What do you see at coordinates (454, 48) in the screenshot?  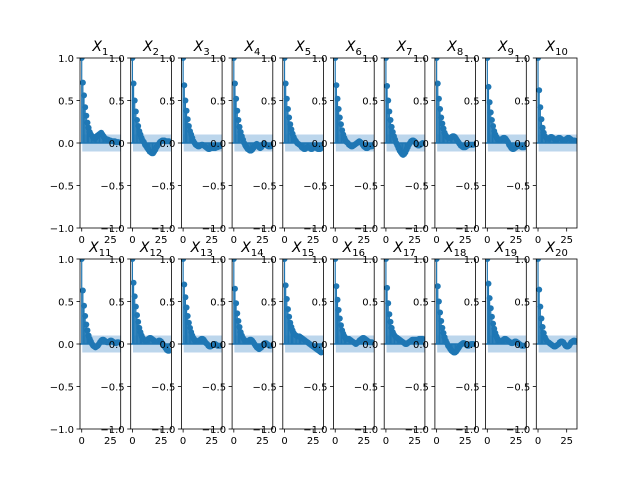 I see `panel-title: X8` at bounding box center [454, 48].